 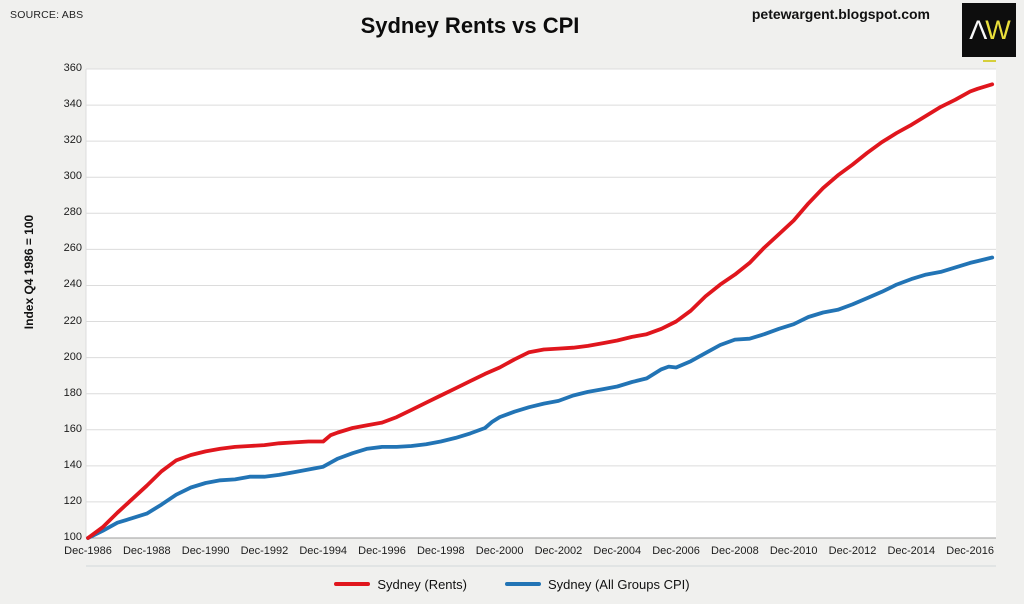 What do you see at coordinates (72, 68) in the screenshot?
I see `y-tick-label: 360` at bounding box center [72, 68].